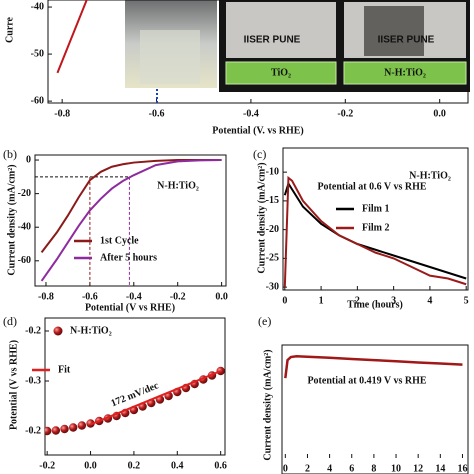 This screenshot has height=474, width=474. What do you see at coordinates (396, 468) in the screenshot?
I see `x-tick-label: 10` at bounding box center [396, 468].